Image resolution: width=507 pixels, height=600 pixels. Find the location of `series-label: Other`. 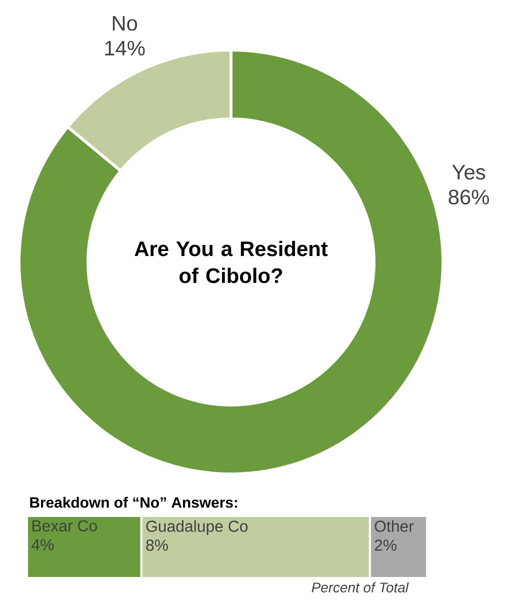

series-label: Other is located at coordinates (394, 526).